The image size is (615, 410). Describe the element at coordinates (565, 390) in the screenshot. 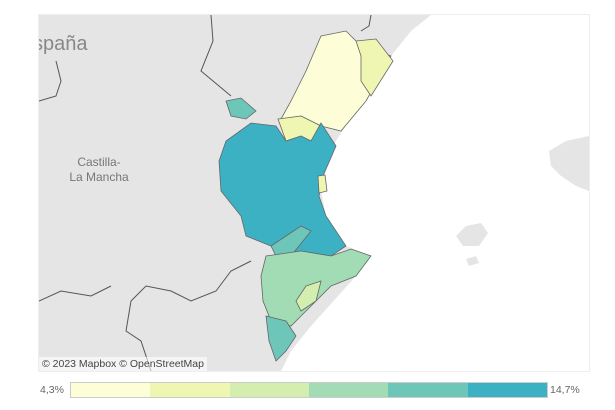

I see `legend-max-label: 14,7%` at that location.